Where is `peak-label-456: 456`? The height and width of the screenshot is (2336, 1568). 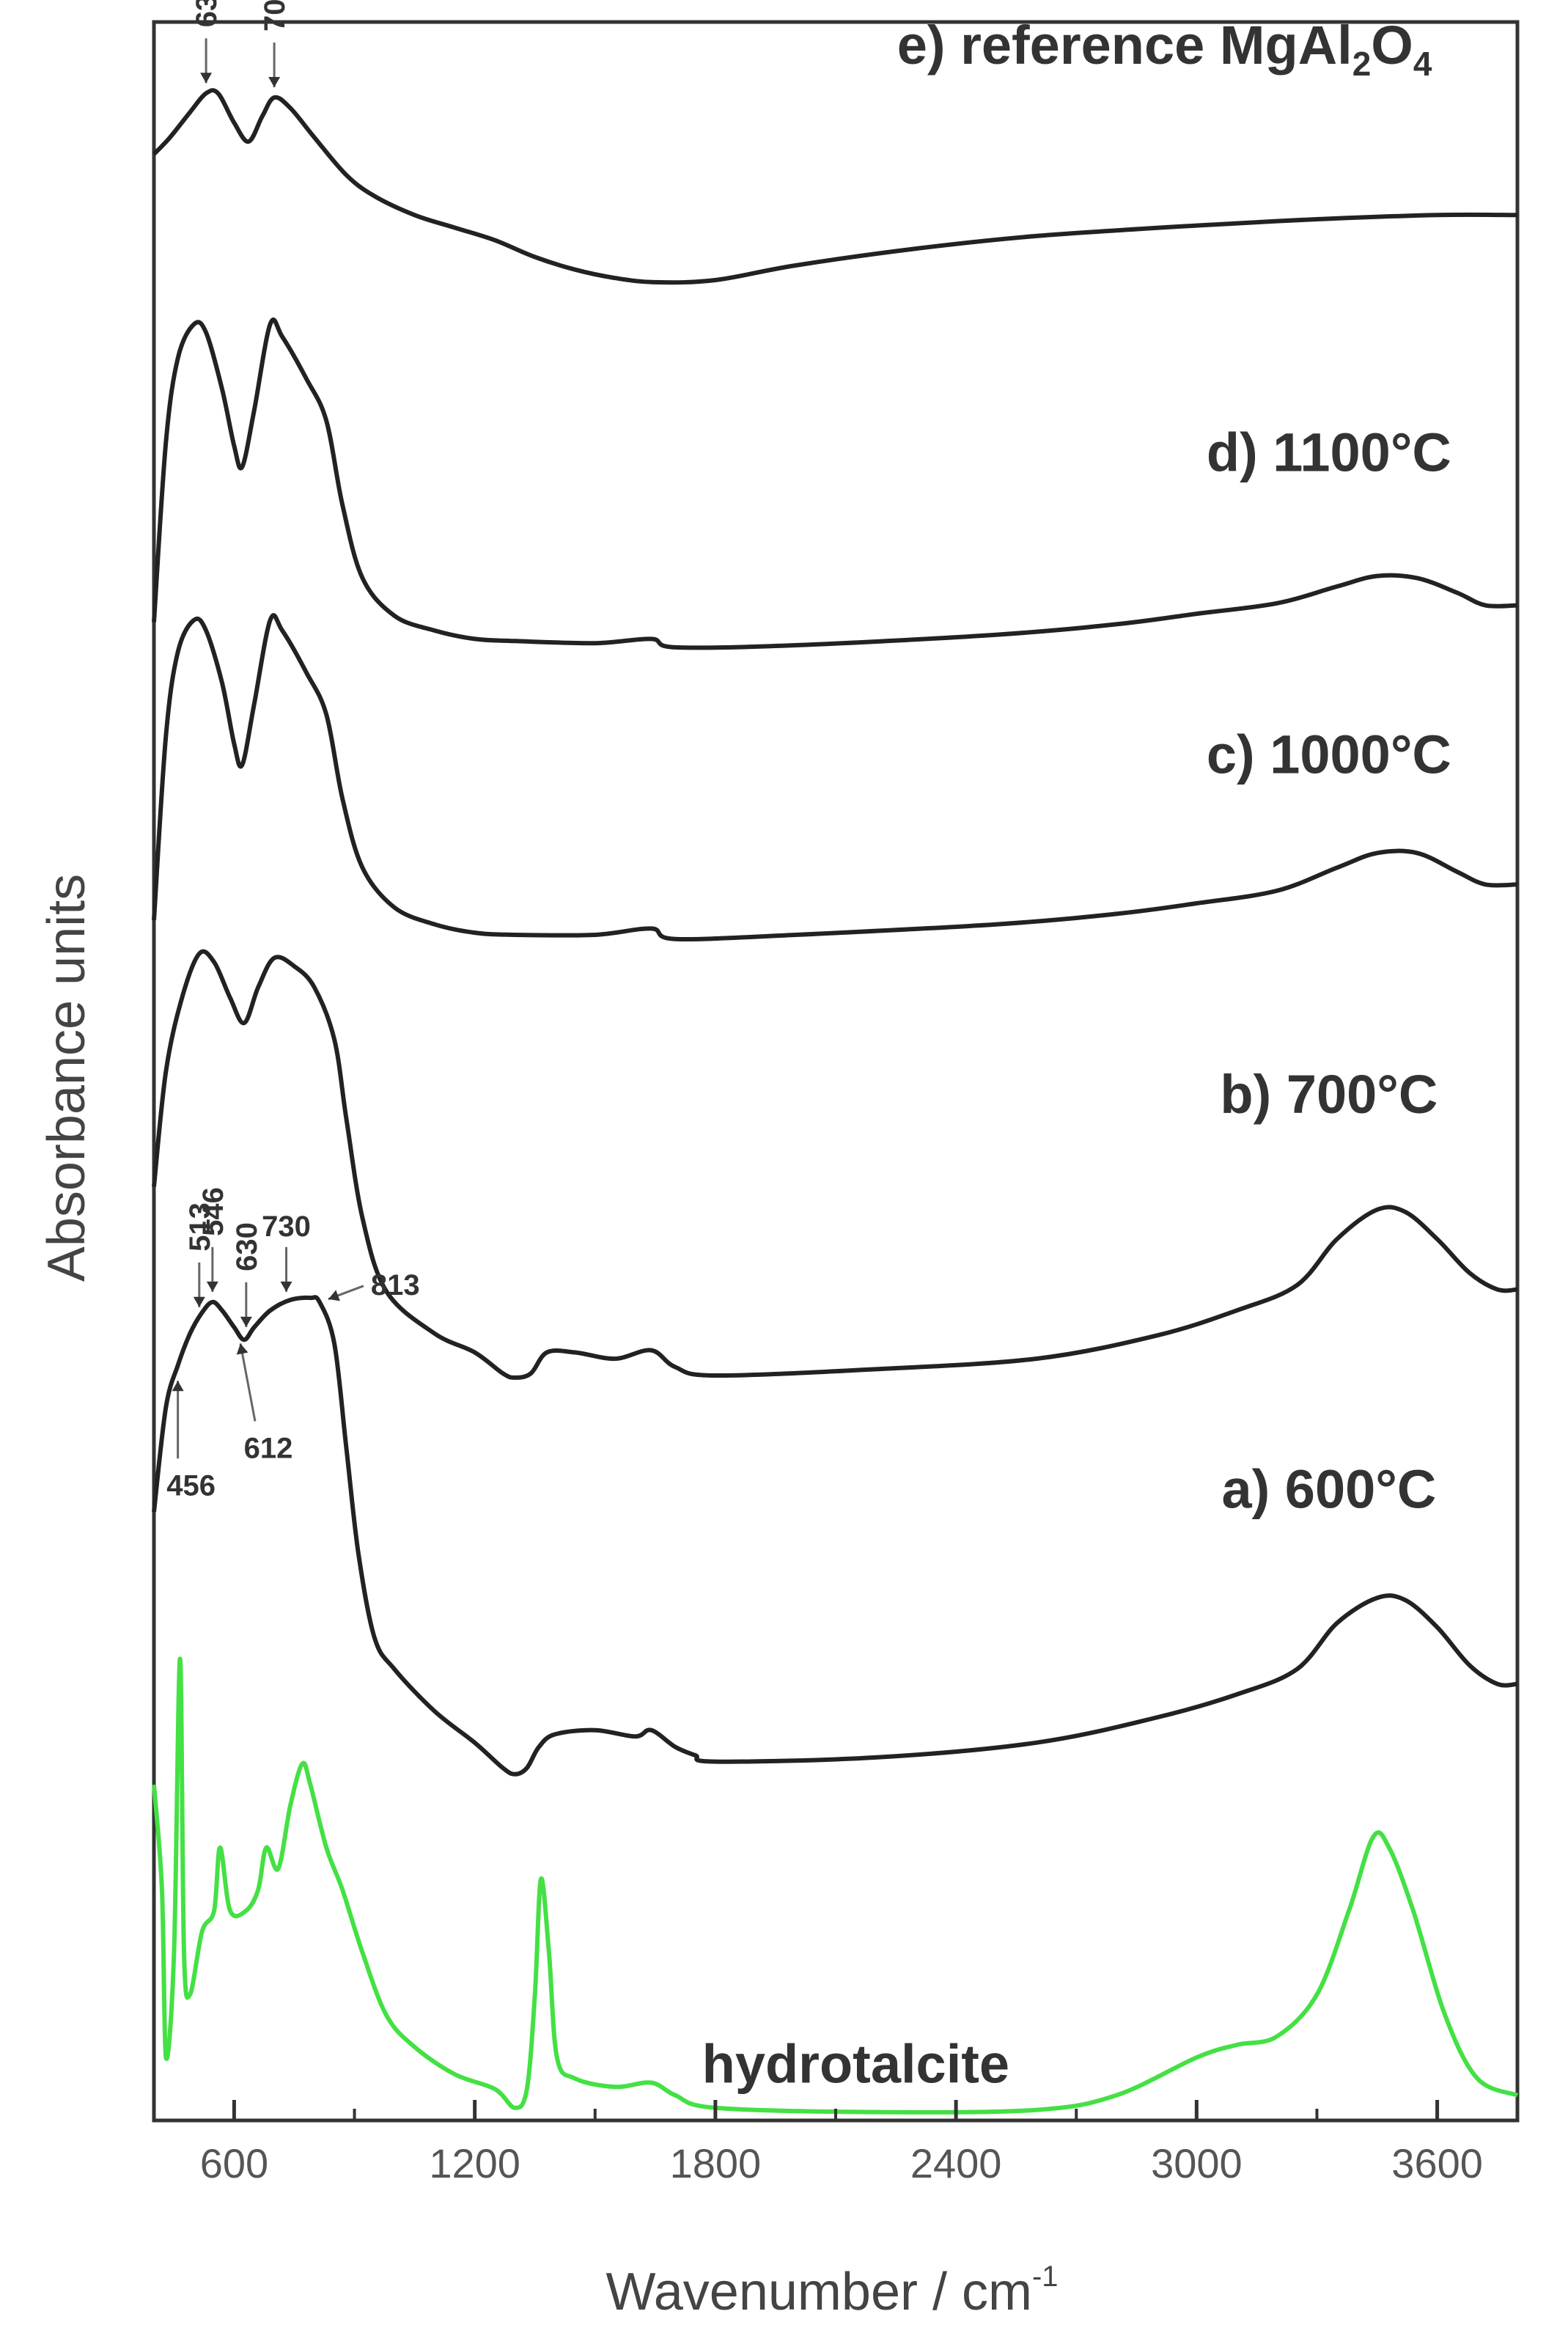
peak-label-456: 456 is located at coordinates (191, 1485).